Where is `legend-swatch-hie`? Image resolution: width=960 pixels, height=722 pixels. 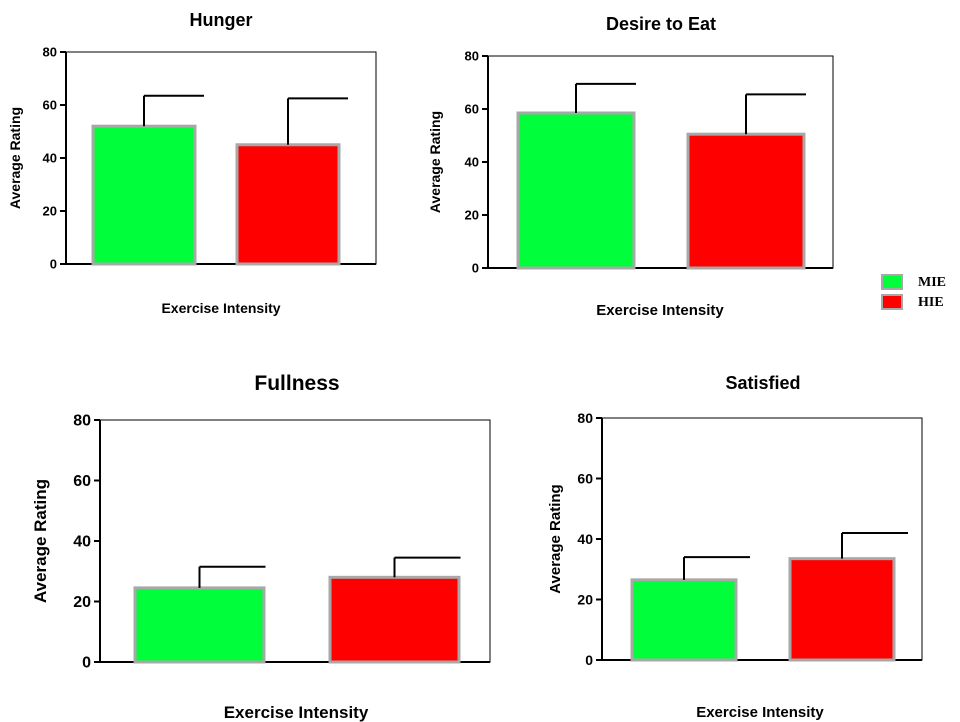
legend-swatch-hie is located at coordinates (892, 302).